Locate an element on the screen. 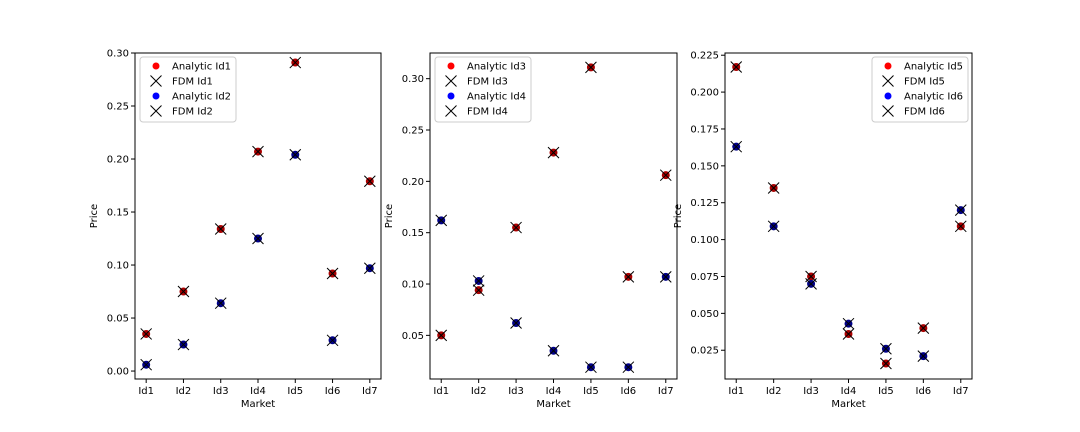 The width and height of the screenshot is (1080, 432). y-tick-label: 0.05 is located at coordinates (413, 336).